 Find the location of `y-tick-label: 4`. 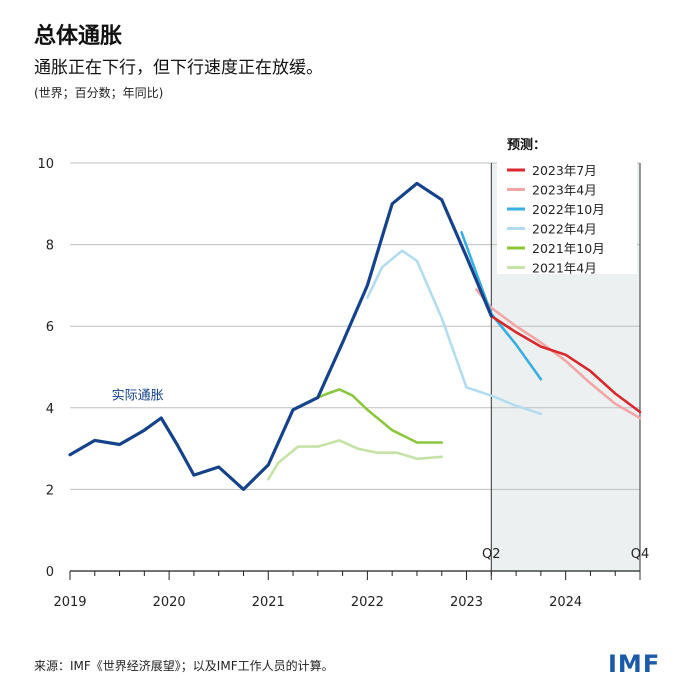

y-tick-label: 4 is located at coordinates (50, 409).